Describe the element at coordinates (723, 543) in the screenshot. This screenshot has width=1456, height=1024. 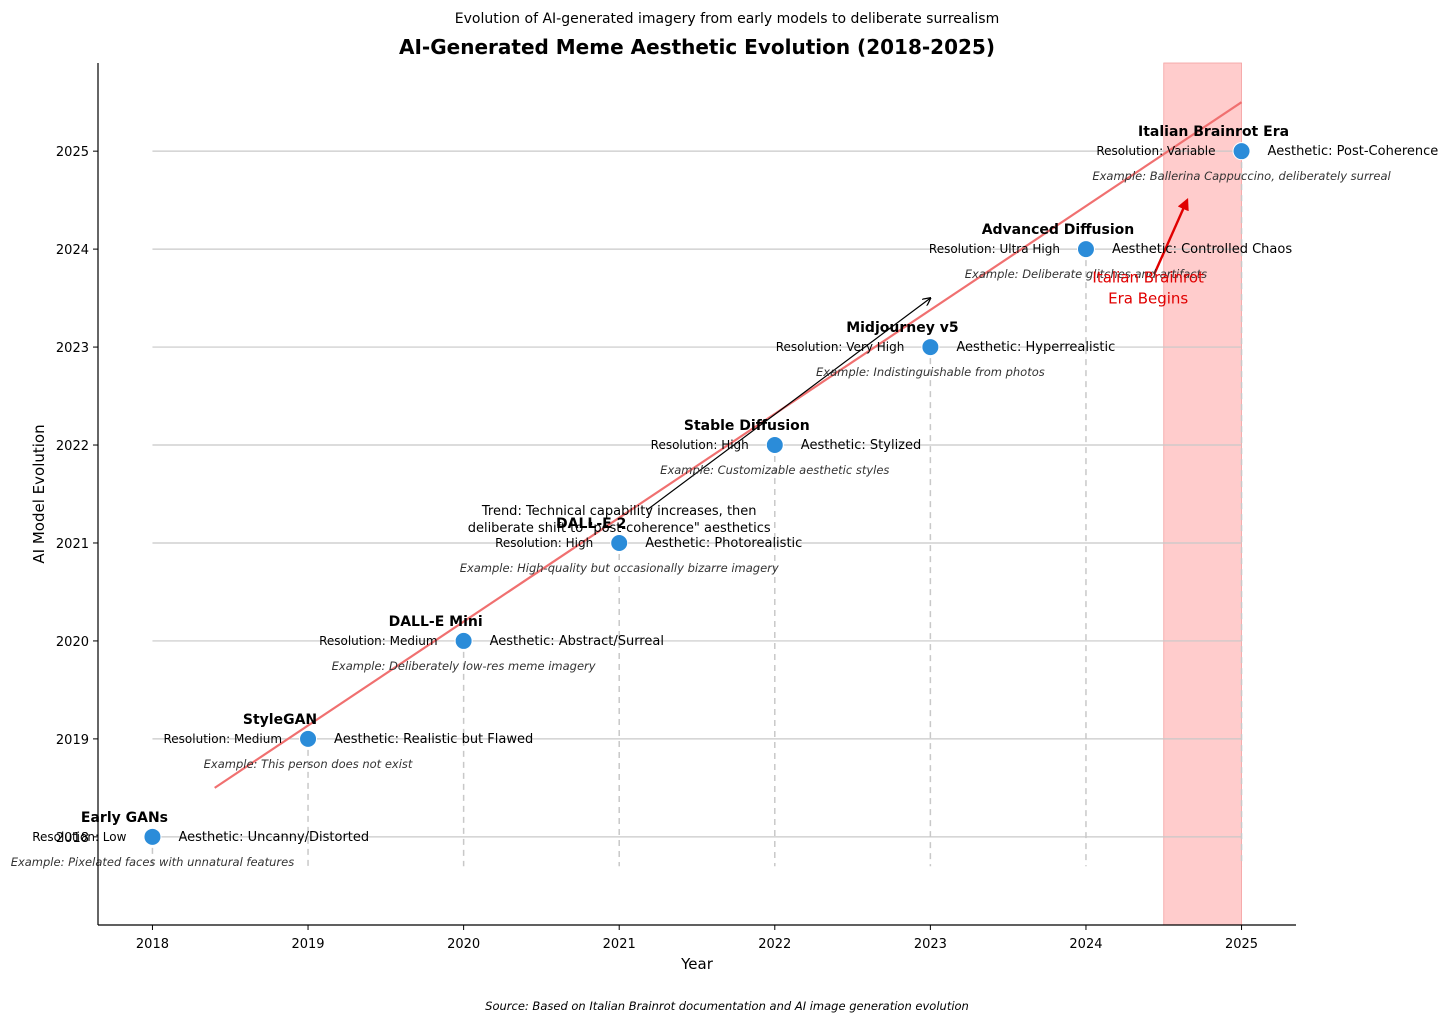
I see `point-aesthetic-3: Aesthetic: Photorealistic` at that location.